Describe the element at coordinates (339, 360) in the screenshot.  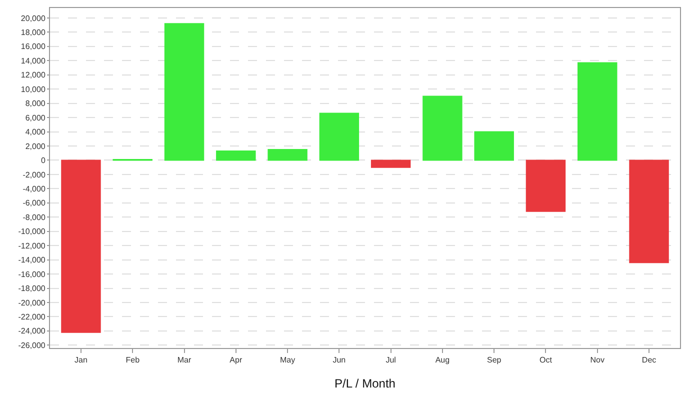
I see `x-tick-label: Jun` at that location.